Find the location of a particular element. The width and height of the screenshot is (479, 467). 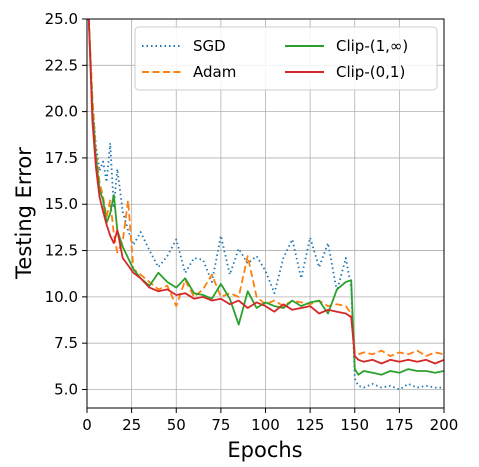

x-axis-label: Epochs is located at coordinates (264, 450).